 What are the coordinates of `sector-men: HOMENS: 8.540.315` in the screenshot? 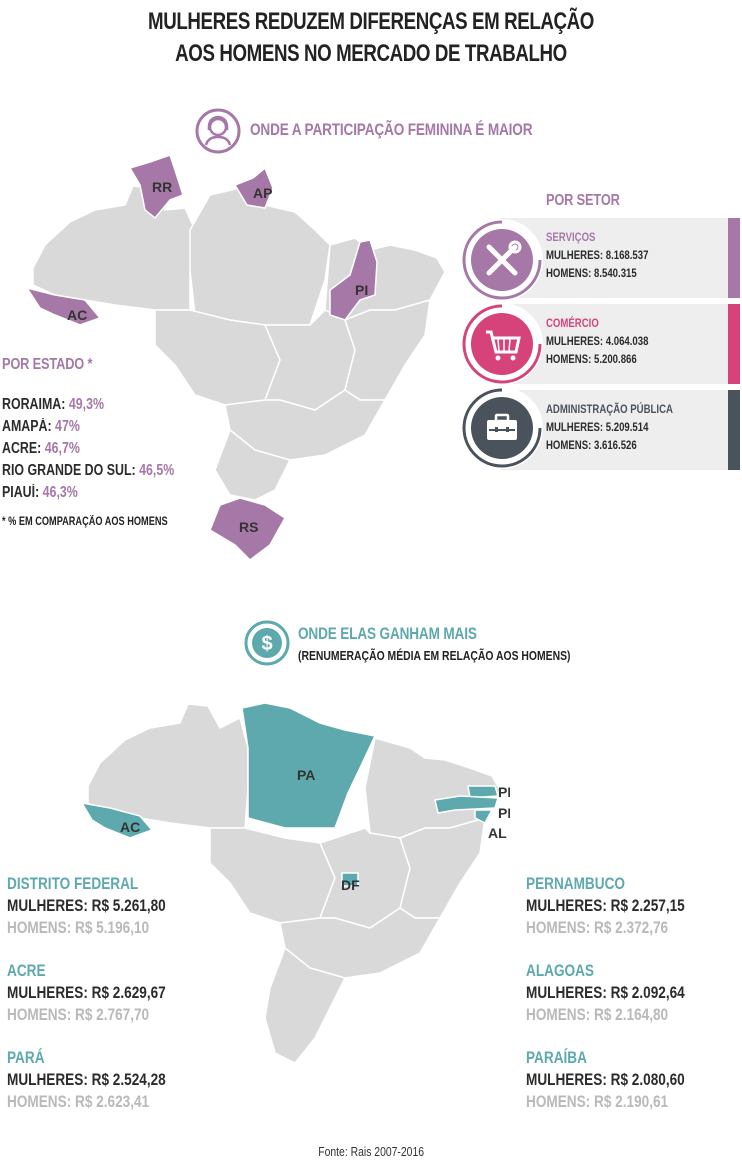 It's located at (591, 273).